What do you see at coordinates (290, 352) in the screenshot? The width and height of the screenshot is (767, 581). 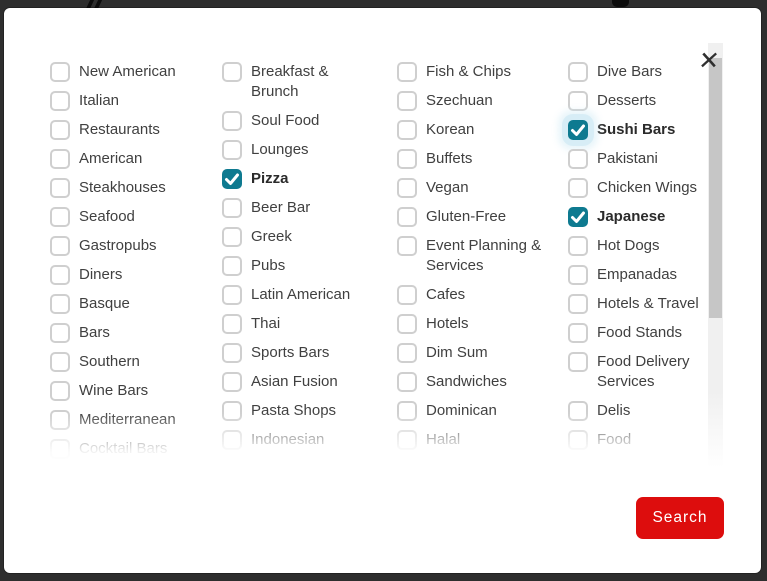 I see `category-label: Sports Bars` at bounding box center [290, 352].